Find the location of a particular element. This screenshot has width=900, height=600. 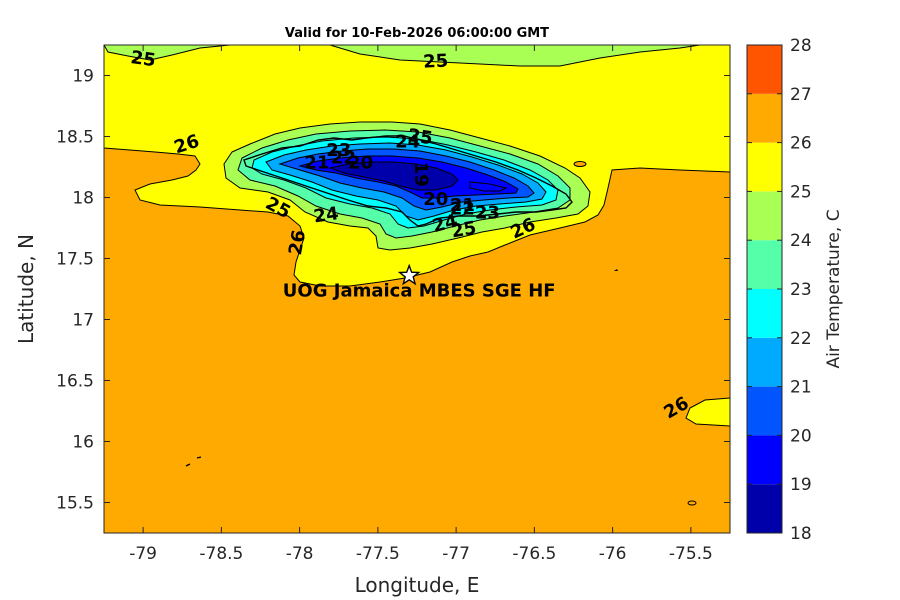

colorbar-tick-label: 18 is located at coordinates (801, 534).